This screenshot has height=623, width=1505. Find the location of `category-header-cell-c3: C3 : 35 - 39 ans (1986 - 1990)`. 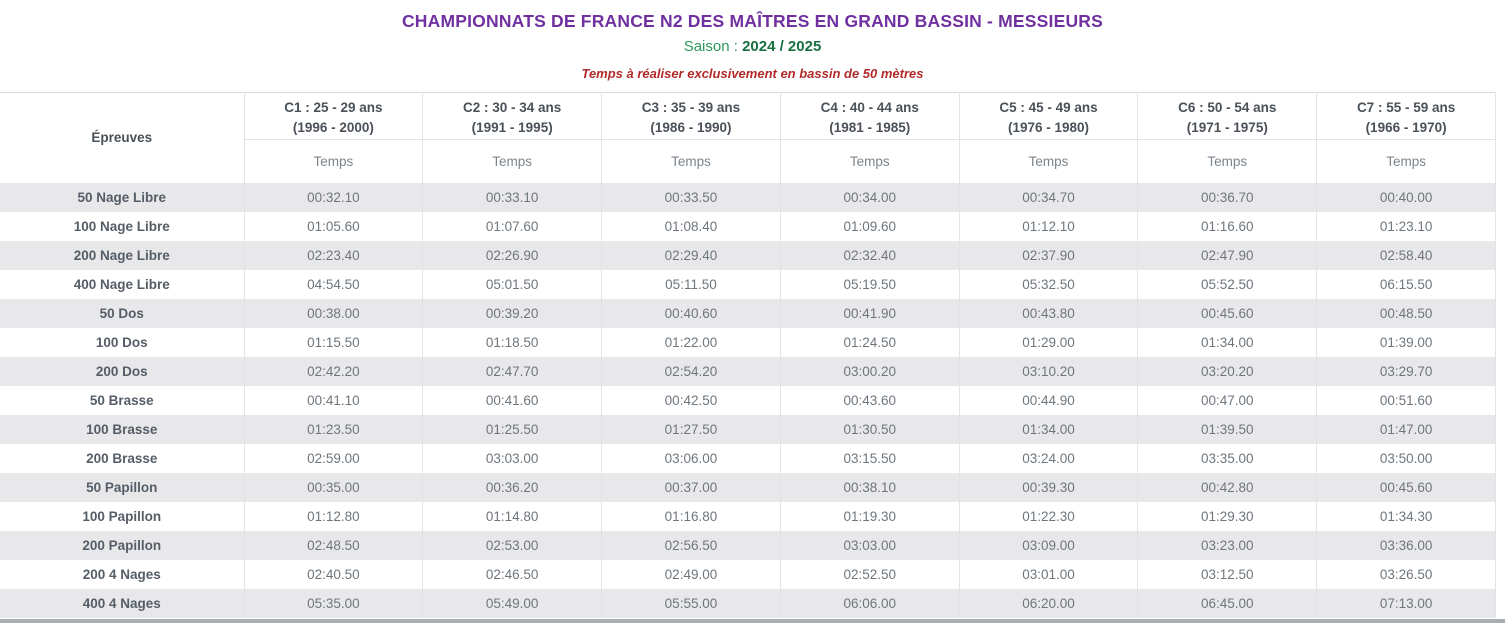

category-header-cell-c3: C3 : 35 - 39 ans (1986 - 1990) is located at coordinates (691, 116).